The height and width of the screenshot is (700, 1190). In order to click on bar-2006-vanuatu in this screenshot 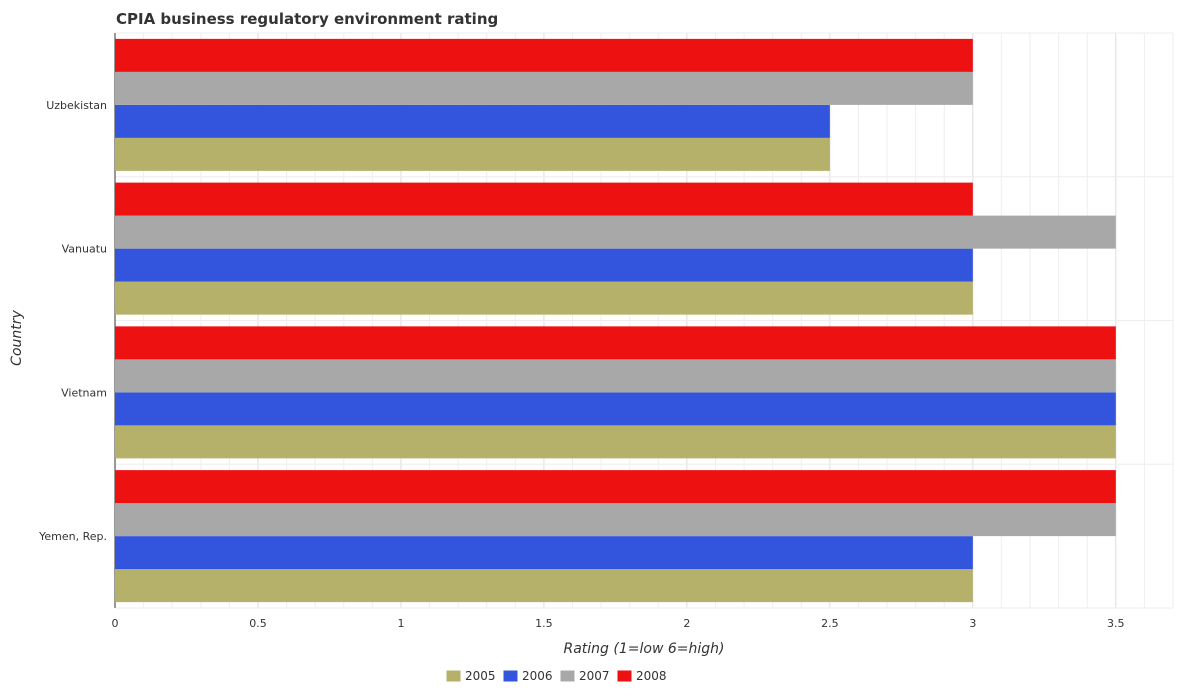, I will do `click(544, 265)`.